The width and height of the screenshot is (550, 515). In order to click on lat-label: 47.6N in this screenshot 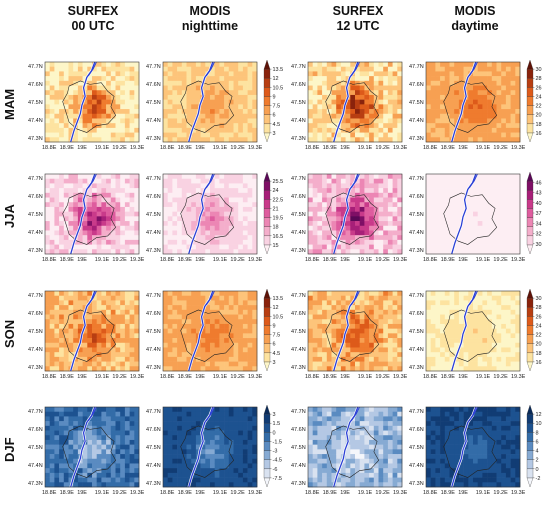, I will do `click(298, 314)`.